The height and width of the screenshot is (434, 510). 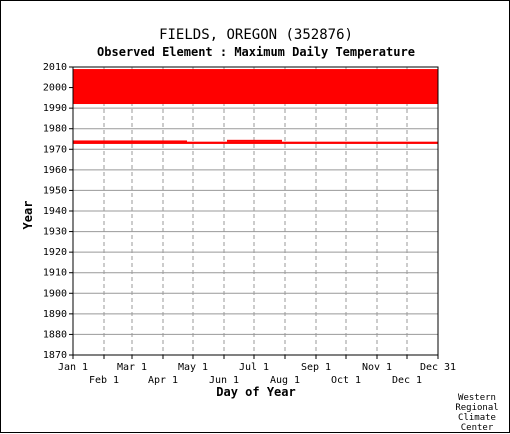 I want to click on y-tick-label: 1930, so click(x=55, y=232).